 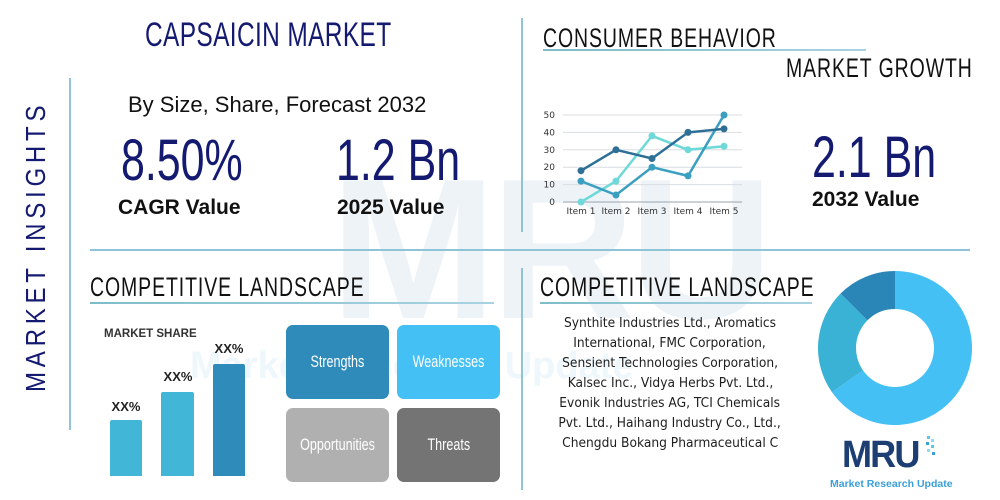 What do you see at coordinates (522, 379) in the screenshot?
I see `bottom-column-divider` at bounding box center [522, 379].